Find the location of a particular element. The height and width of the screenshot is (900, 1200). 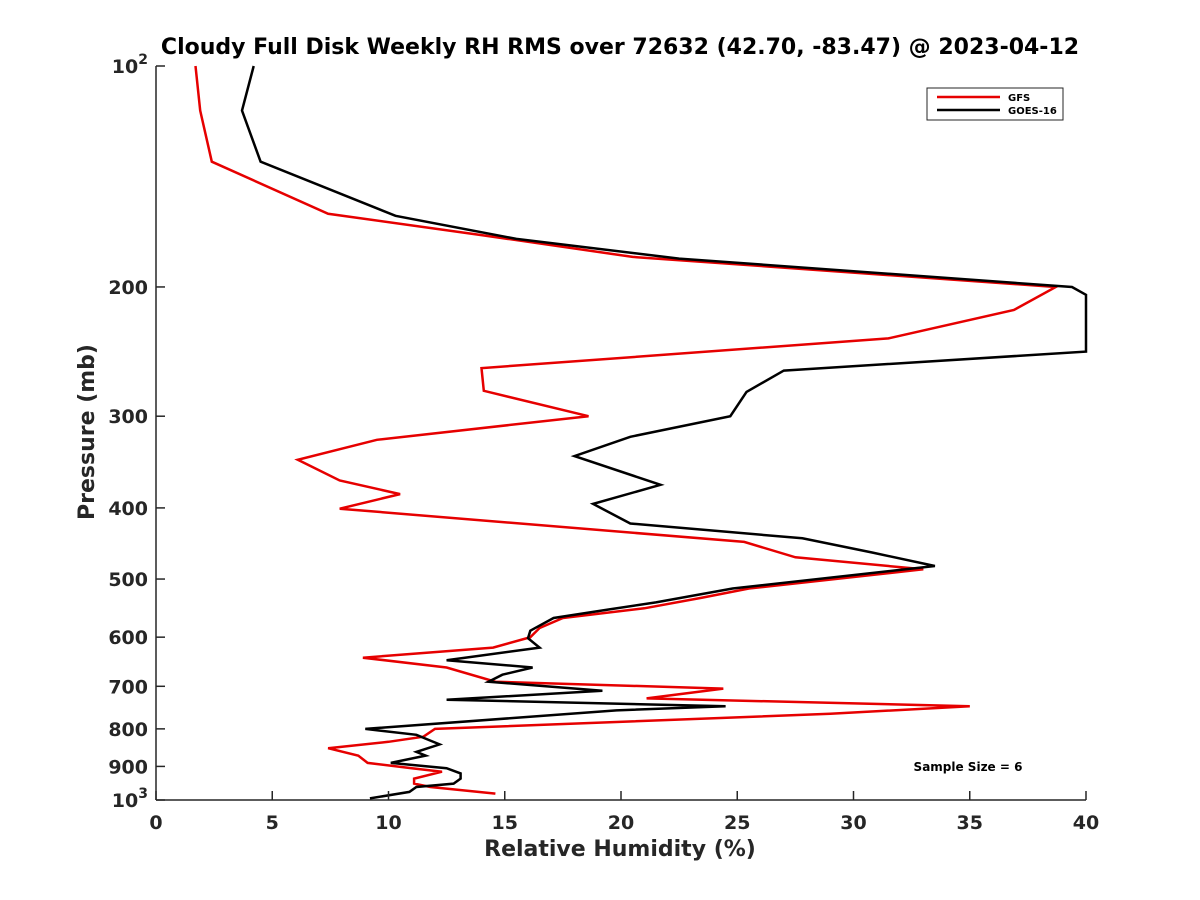

y-tick-label: 900 is located at coordinates (128, 767).